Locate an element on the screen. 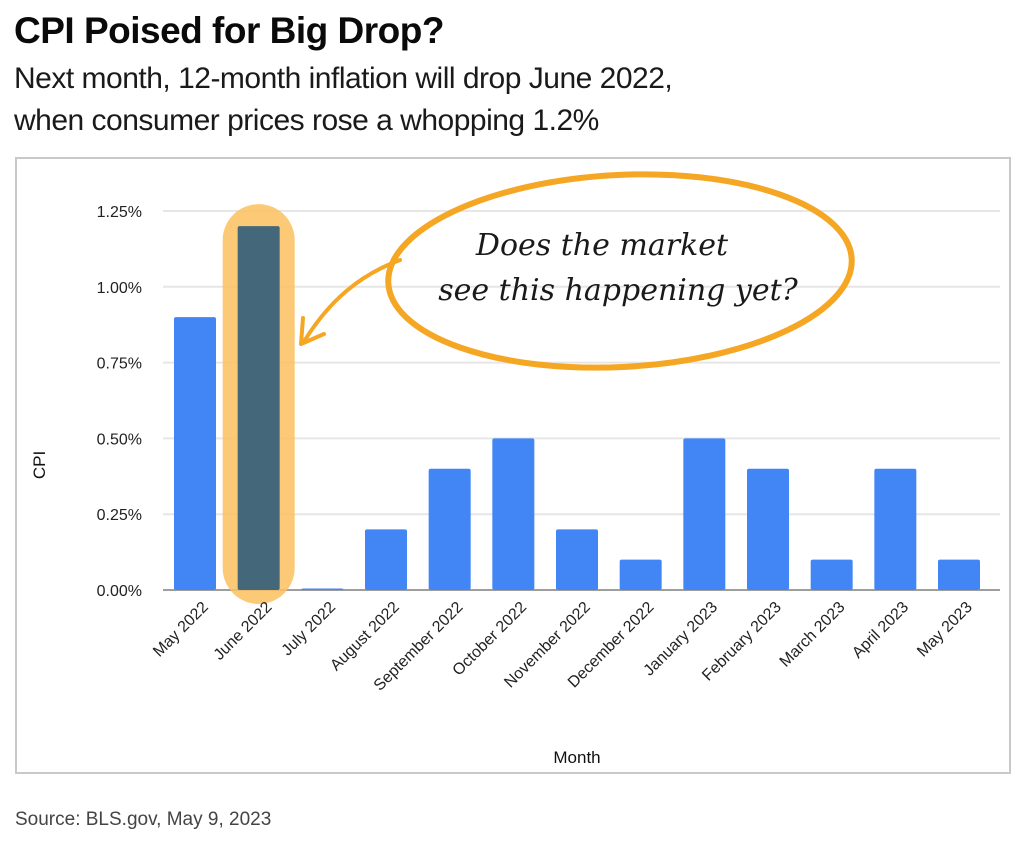 This screenshot has width=1024, height=846. y-tick-label: 0.50% is located at coordinates (119, 439).